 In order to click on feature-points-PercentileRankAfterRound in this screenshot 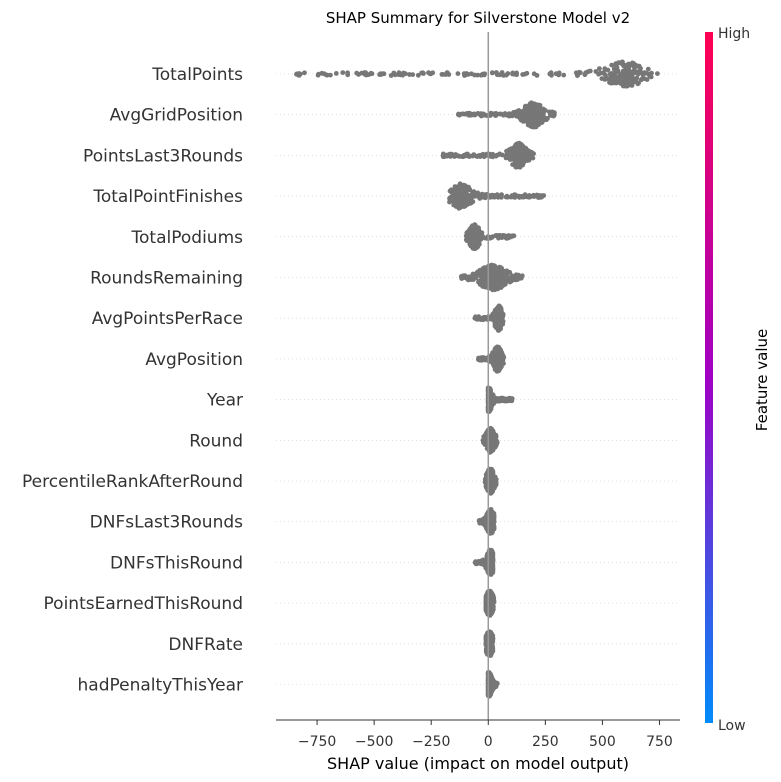, I will do `click(490, 481)`.